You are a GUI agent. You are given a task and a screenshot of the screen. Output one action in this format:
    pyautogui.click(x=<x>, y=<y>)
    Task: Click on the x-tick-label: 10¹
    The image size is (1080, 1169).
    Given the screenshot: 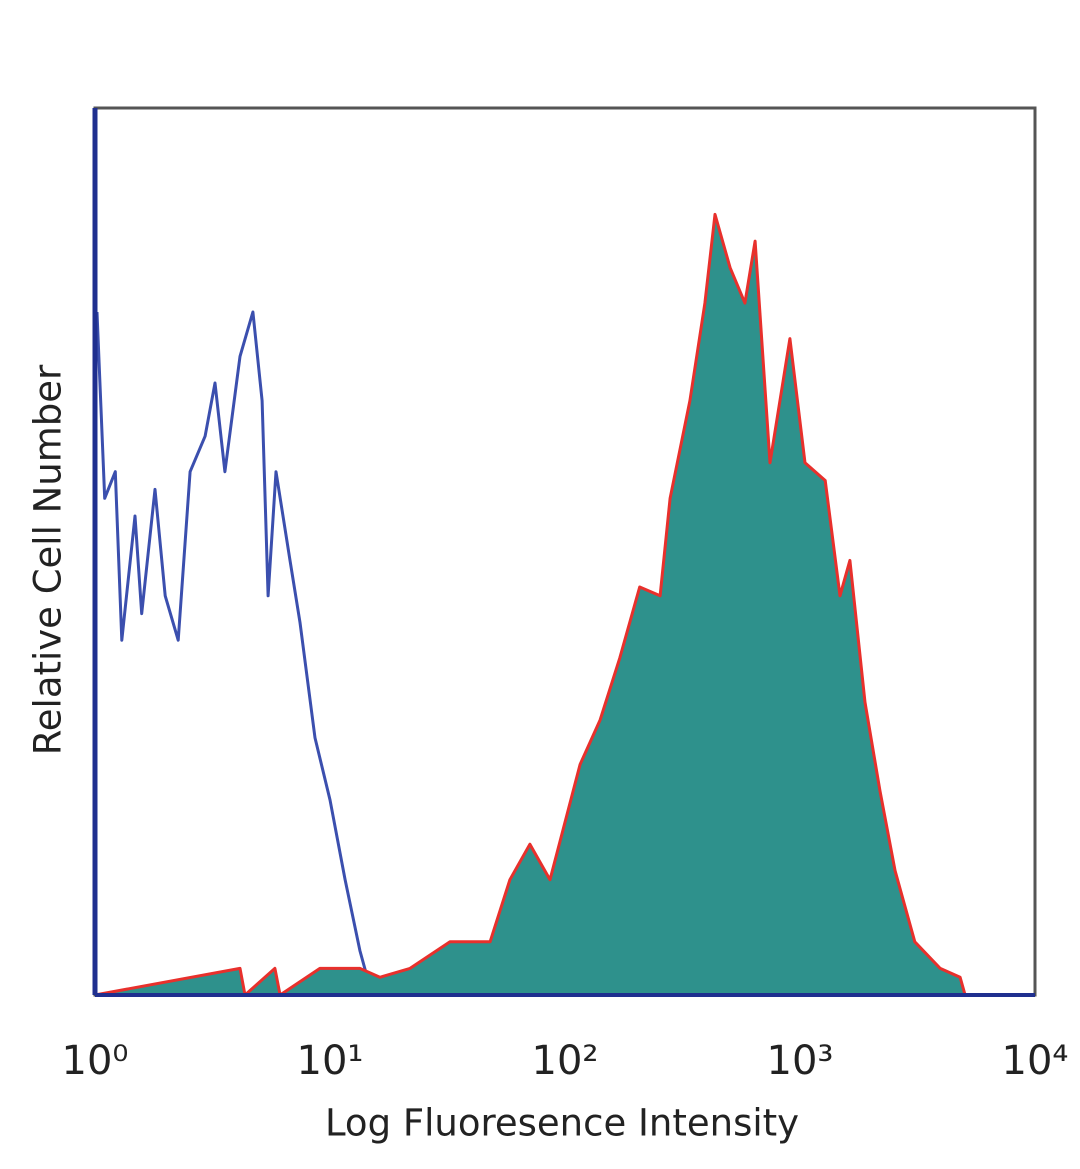 What is the action you would take?
    pyautogui.click(x=330, y=1061)
    